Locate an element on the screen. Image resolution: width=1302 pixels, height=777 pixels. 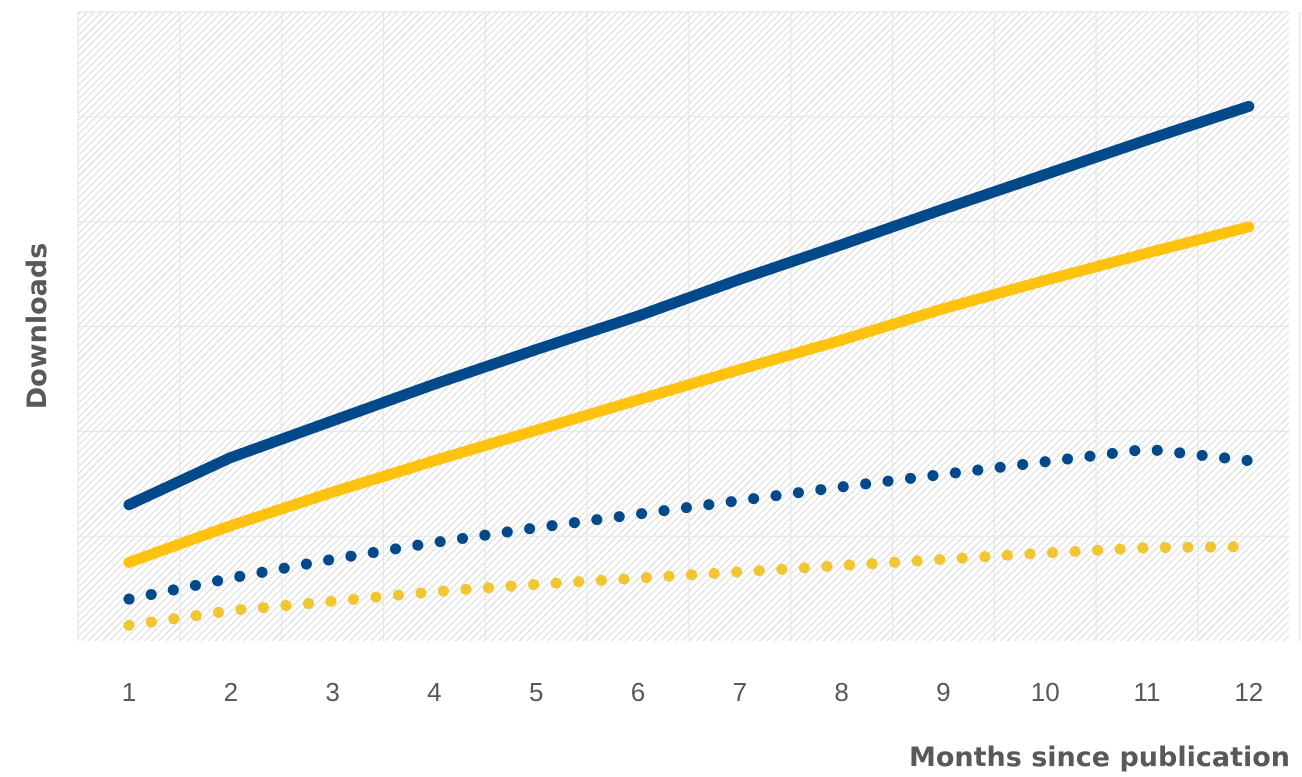
x-axis-ticks: 1 2 3 4 5 6 7 8 9 10 11 12 is located at coordinates (692, 692).